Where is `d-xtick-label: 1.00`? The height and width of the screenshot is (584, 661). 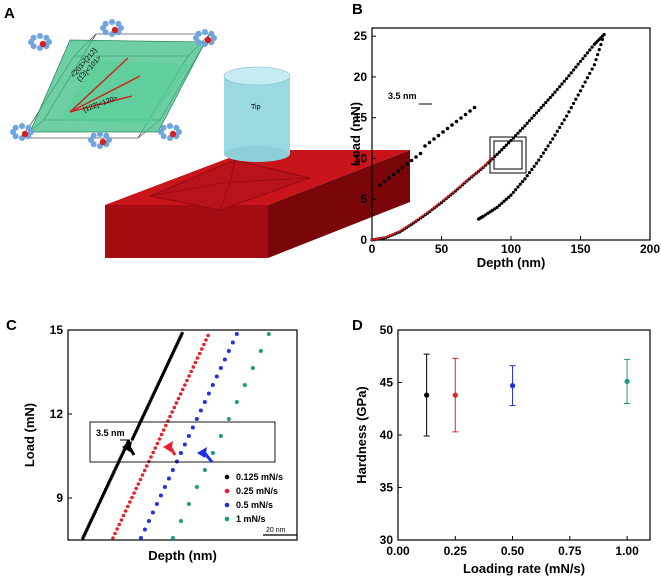
d-xtick-label: 1.00 is located at coordinates (627, 551).